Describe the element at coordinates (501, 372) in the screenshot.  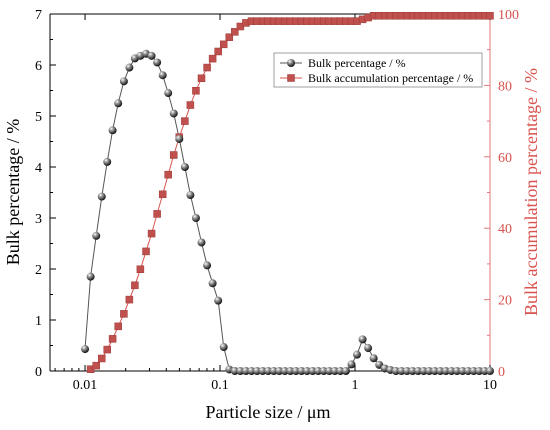
I see `y-right-tick-label: 0` at that location.